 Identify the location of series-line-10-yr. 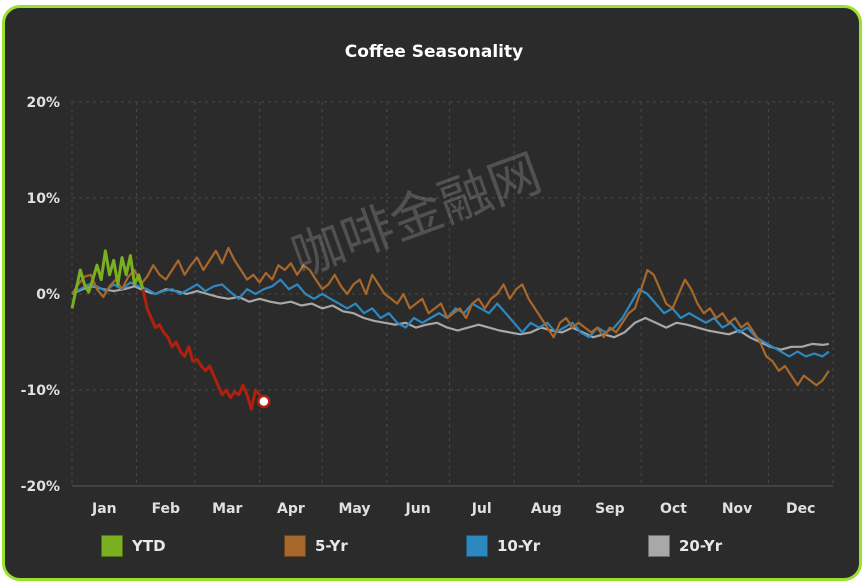
(450, 318).